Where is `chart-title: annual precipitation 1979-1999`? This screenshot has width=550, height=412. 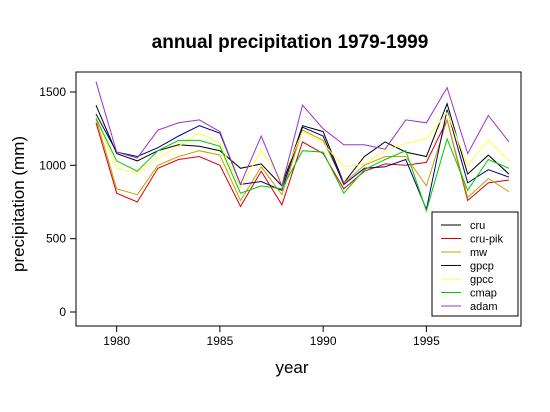 chart-title: annual precipitation 1979-1999 is located at coordinates (290, 42).